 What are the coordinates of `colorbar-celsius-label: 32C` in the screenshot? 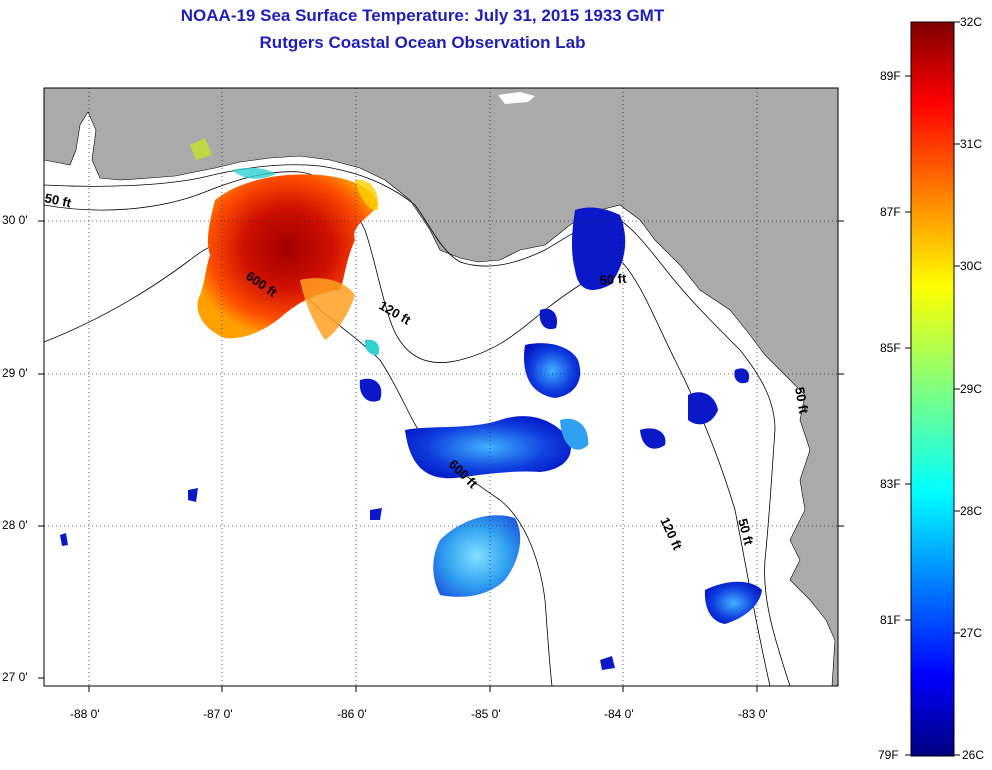 It's located at (971, 22).